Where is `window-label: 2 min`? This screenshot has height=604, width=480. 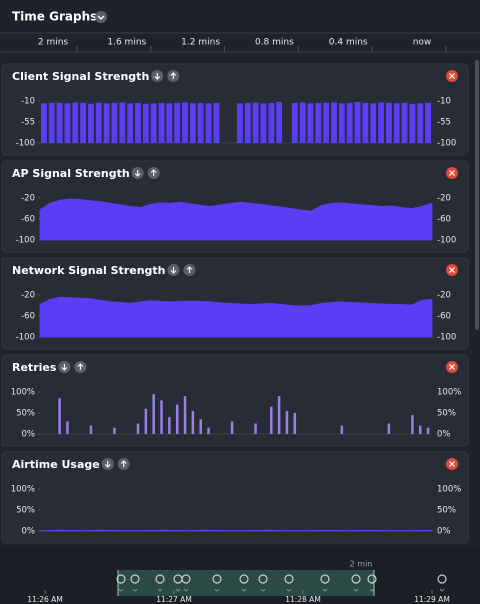
window-label: 2 min is located at coordinates (361, 564).